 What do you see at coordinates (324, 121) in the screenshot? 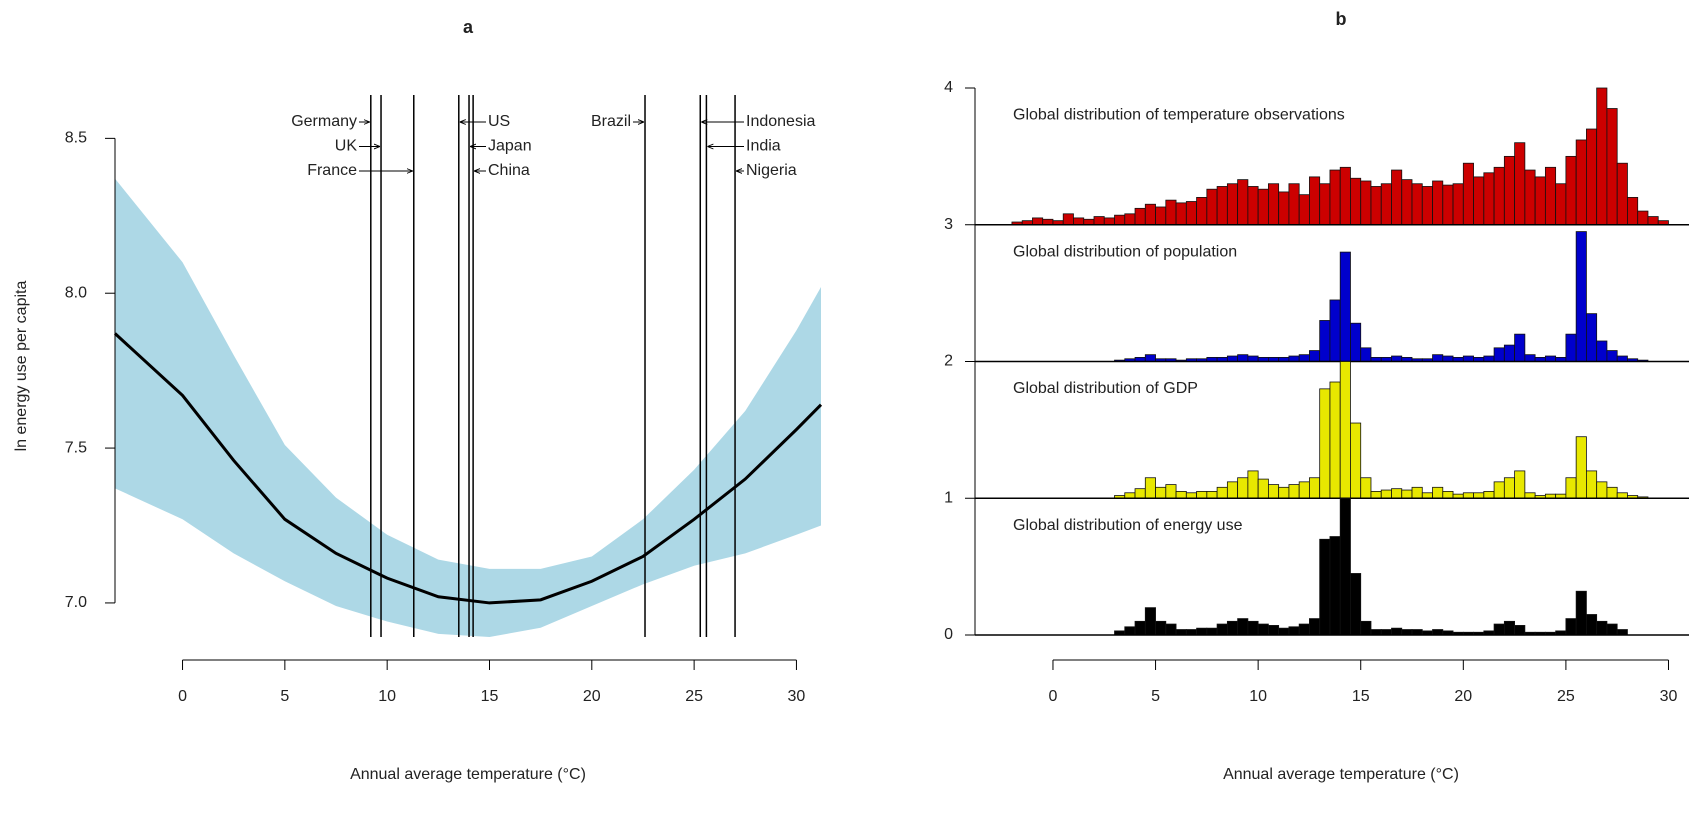
I see `country-label: Germany` at bounding box center [324, 121].